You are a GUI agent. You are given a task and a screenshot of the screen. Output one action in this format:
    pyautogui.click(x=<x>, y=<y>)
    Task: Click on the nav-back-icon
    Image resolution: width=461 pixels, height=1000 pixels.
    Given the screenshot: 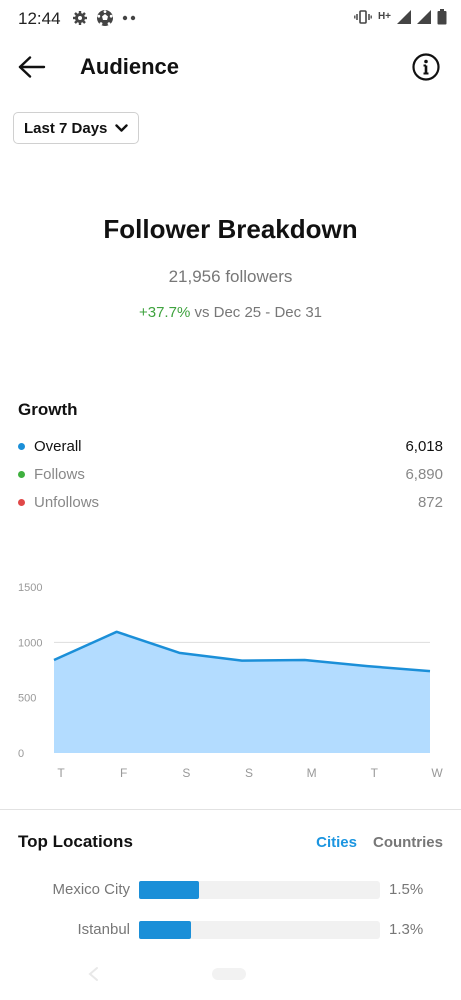 What is the action you would take?
    pyautogui.click(x=93, y=974)
    